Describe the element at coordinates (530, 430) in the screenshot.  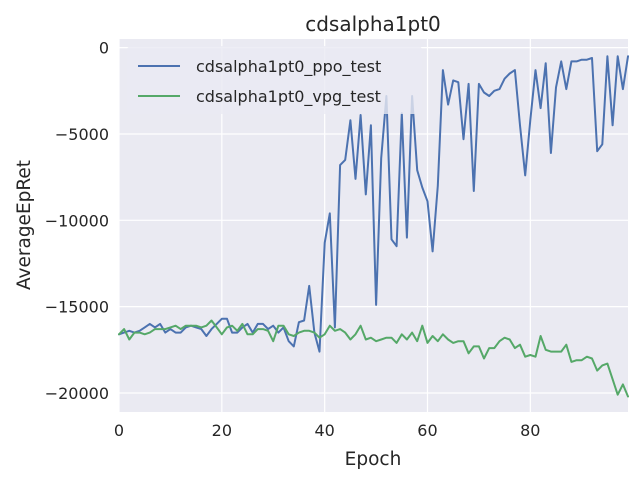
I see `x-tick-label: 80` at that location.